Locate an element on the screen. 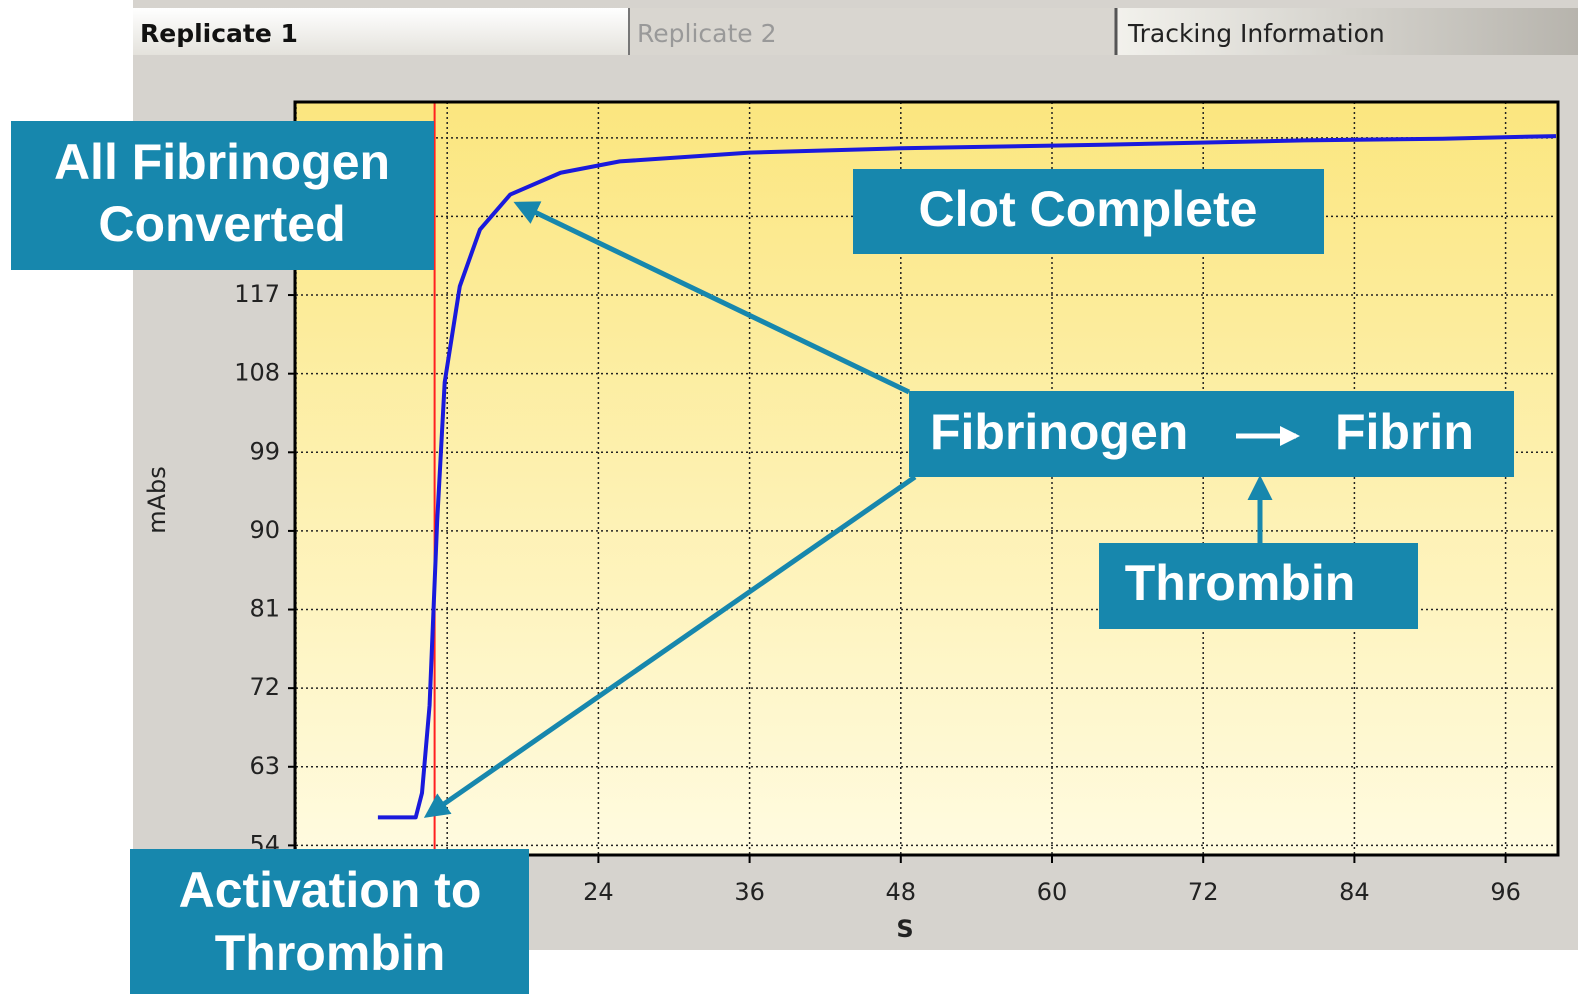 This screenshot has height=1001, width=1578. x-tick-label: 36 is located at coordinates (749, 892).